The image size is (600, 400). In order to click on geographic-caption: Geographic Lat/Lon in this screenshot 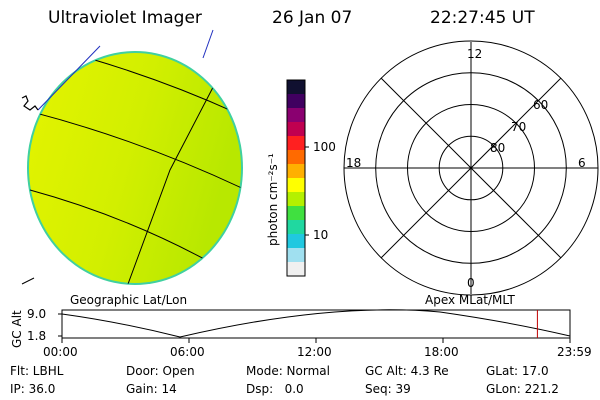, I will do `click(129, 300)`.